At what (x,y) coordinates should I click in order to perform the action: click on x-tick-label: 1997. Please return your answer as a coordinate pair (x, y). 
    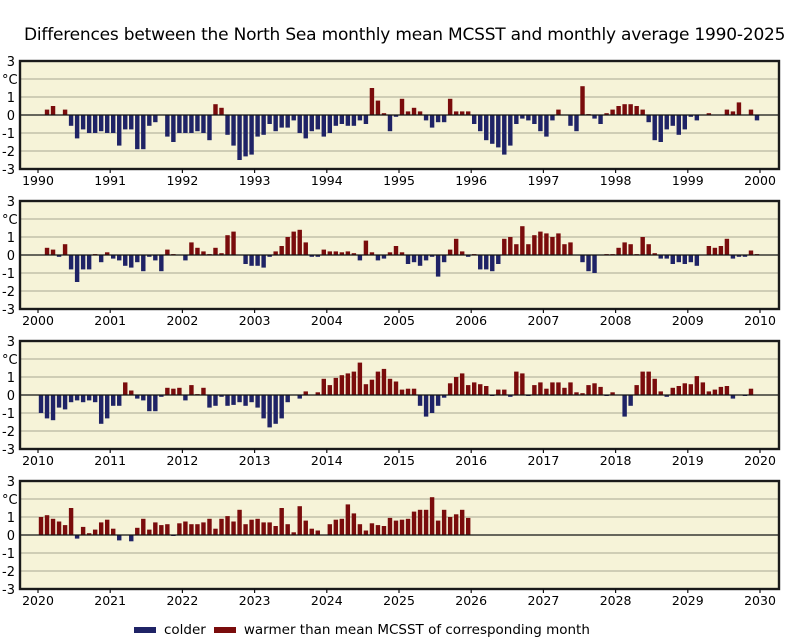
    Looking at the image, I should click on (543, 180).